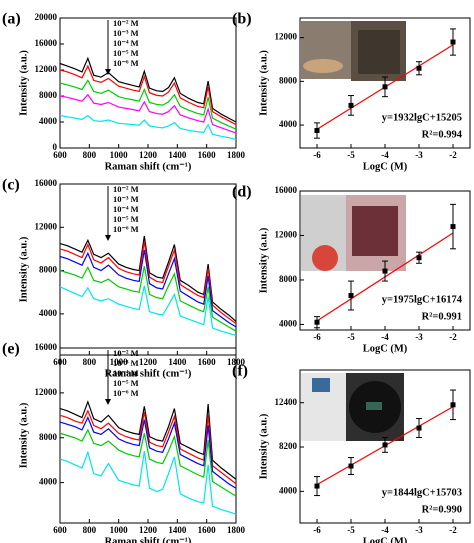 The width and height of the screenshot is (474, 543). What do you see at coordinates (442, 316) in the screenshot?
I see `annotation: R²=0.991` at bounding box center [442, 316].